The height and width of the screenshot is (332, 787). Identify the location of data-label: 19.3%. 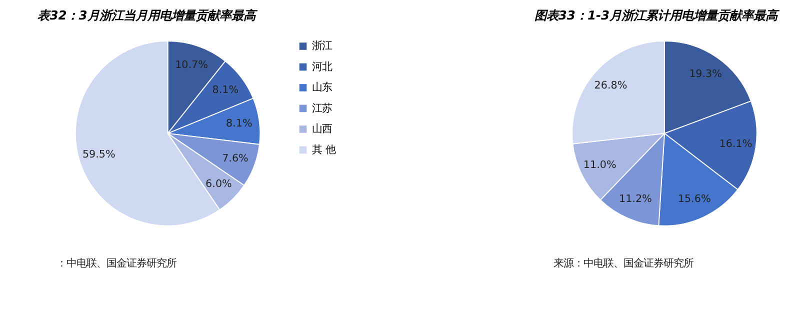
(705, 74).